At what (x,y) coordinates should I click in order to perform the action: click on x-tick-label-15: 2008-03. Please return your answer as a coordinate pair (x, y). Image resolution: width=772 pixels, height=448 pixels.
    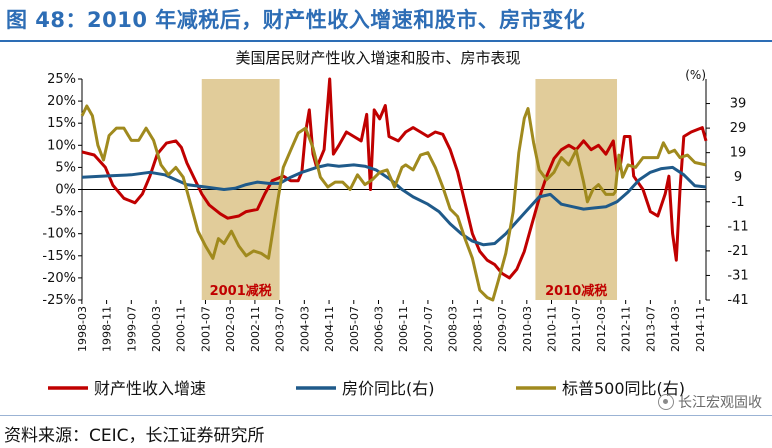
    Looking at the image, I should click on (453, 329).